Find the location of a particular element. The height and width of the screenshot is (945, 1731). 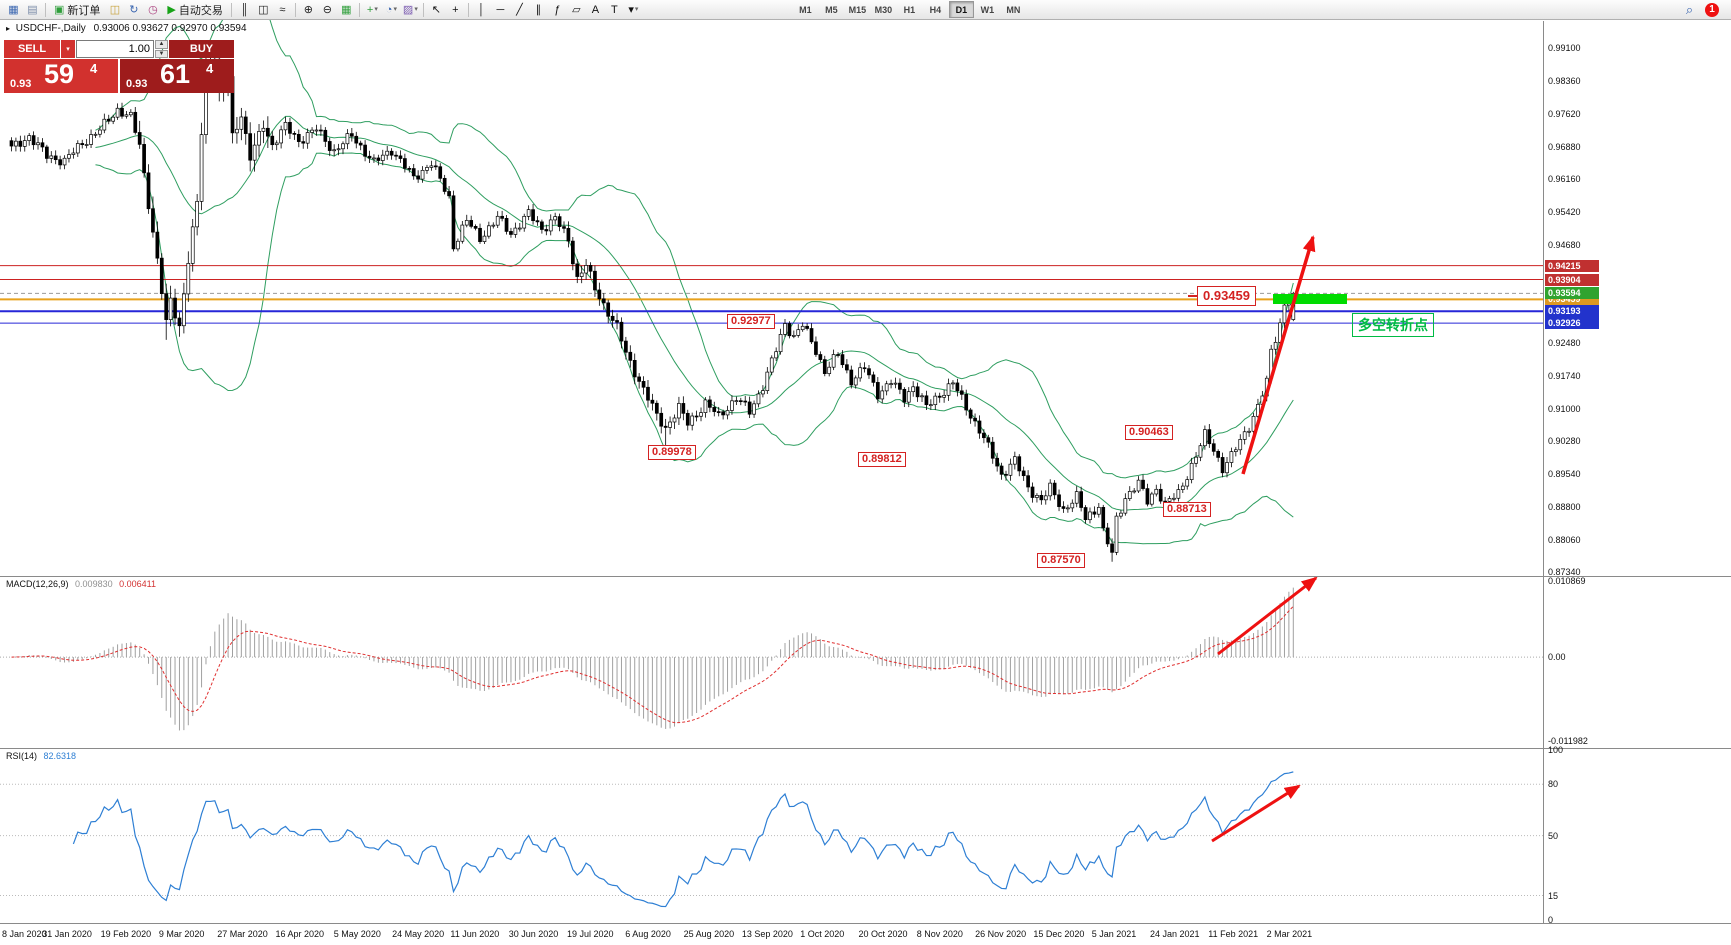

text-label-icon: A is located at coordinates (595, 10).